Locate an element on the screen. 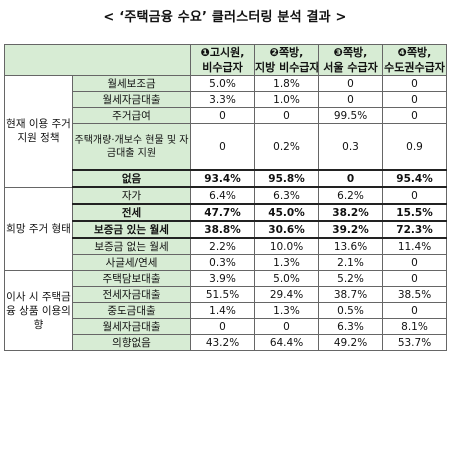 Image resolution: width=450 pixels, height=450 pixels. cell: 0.9 is located at coordinates (414, 147).